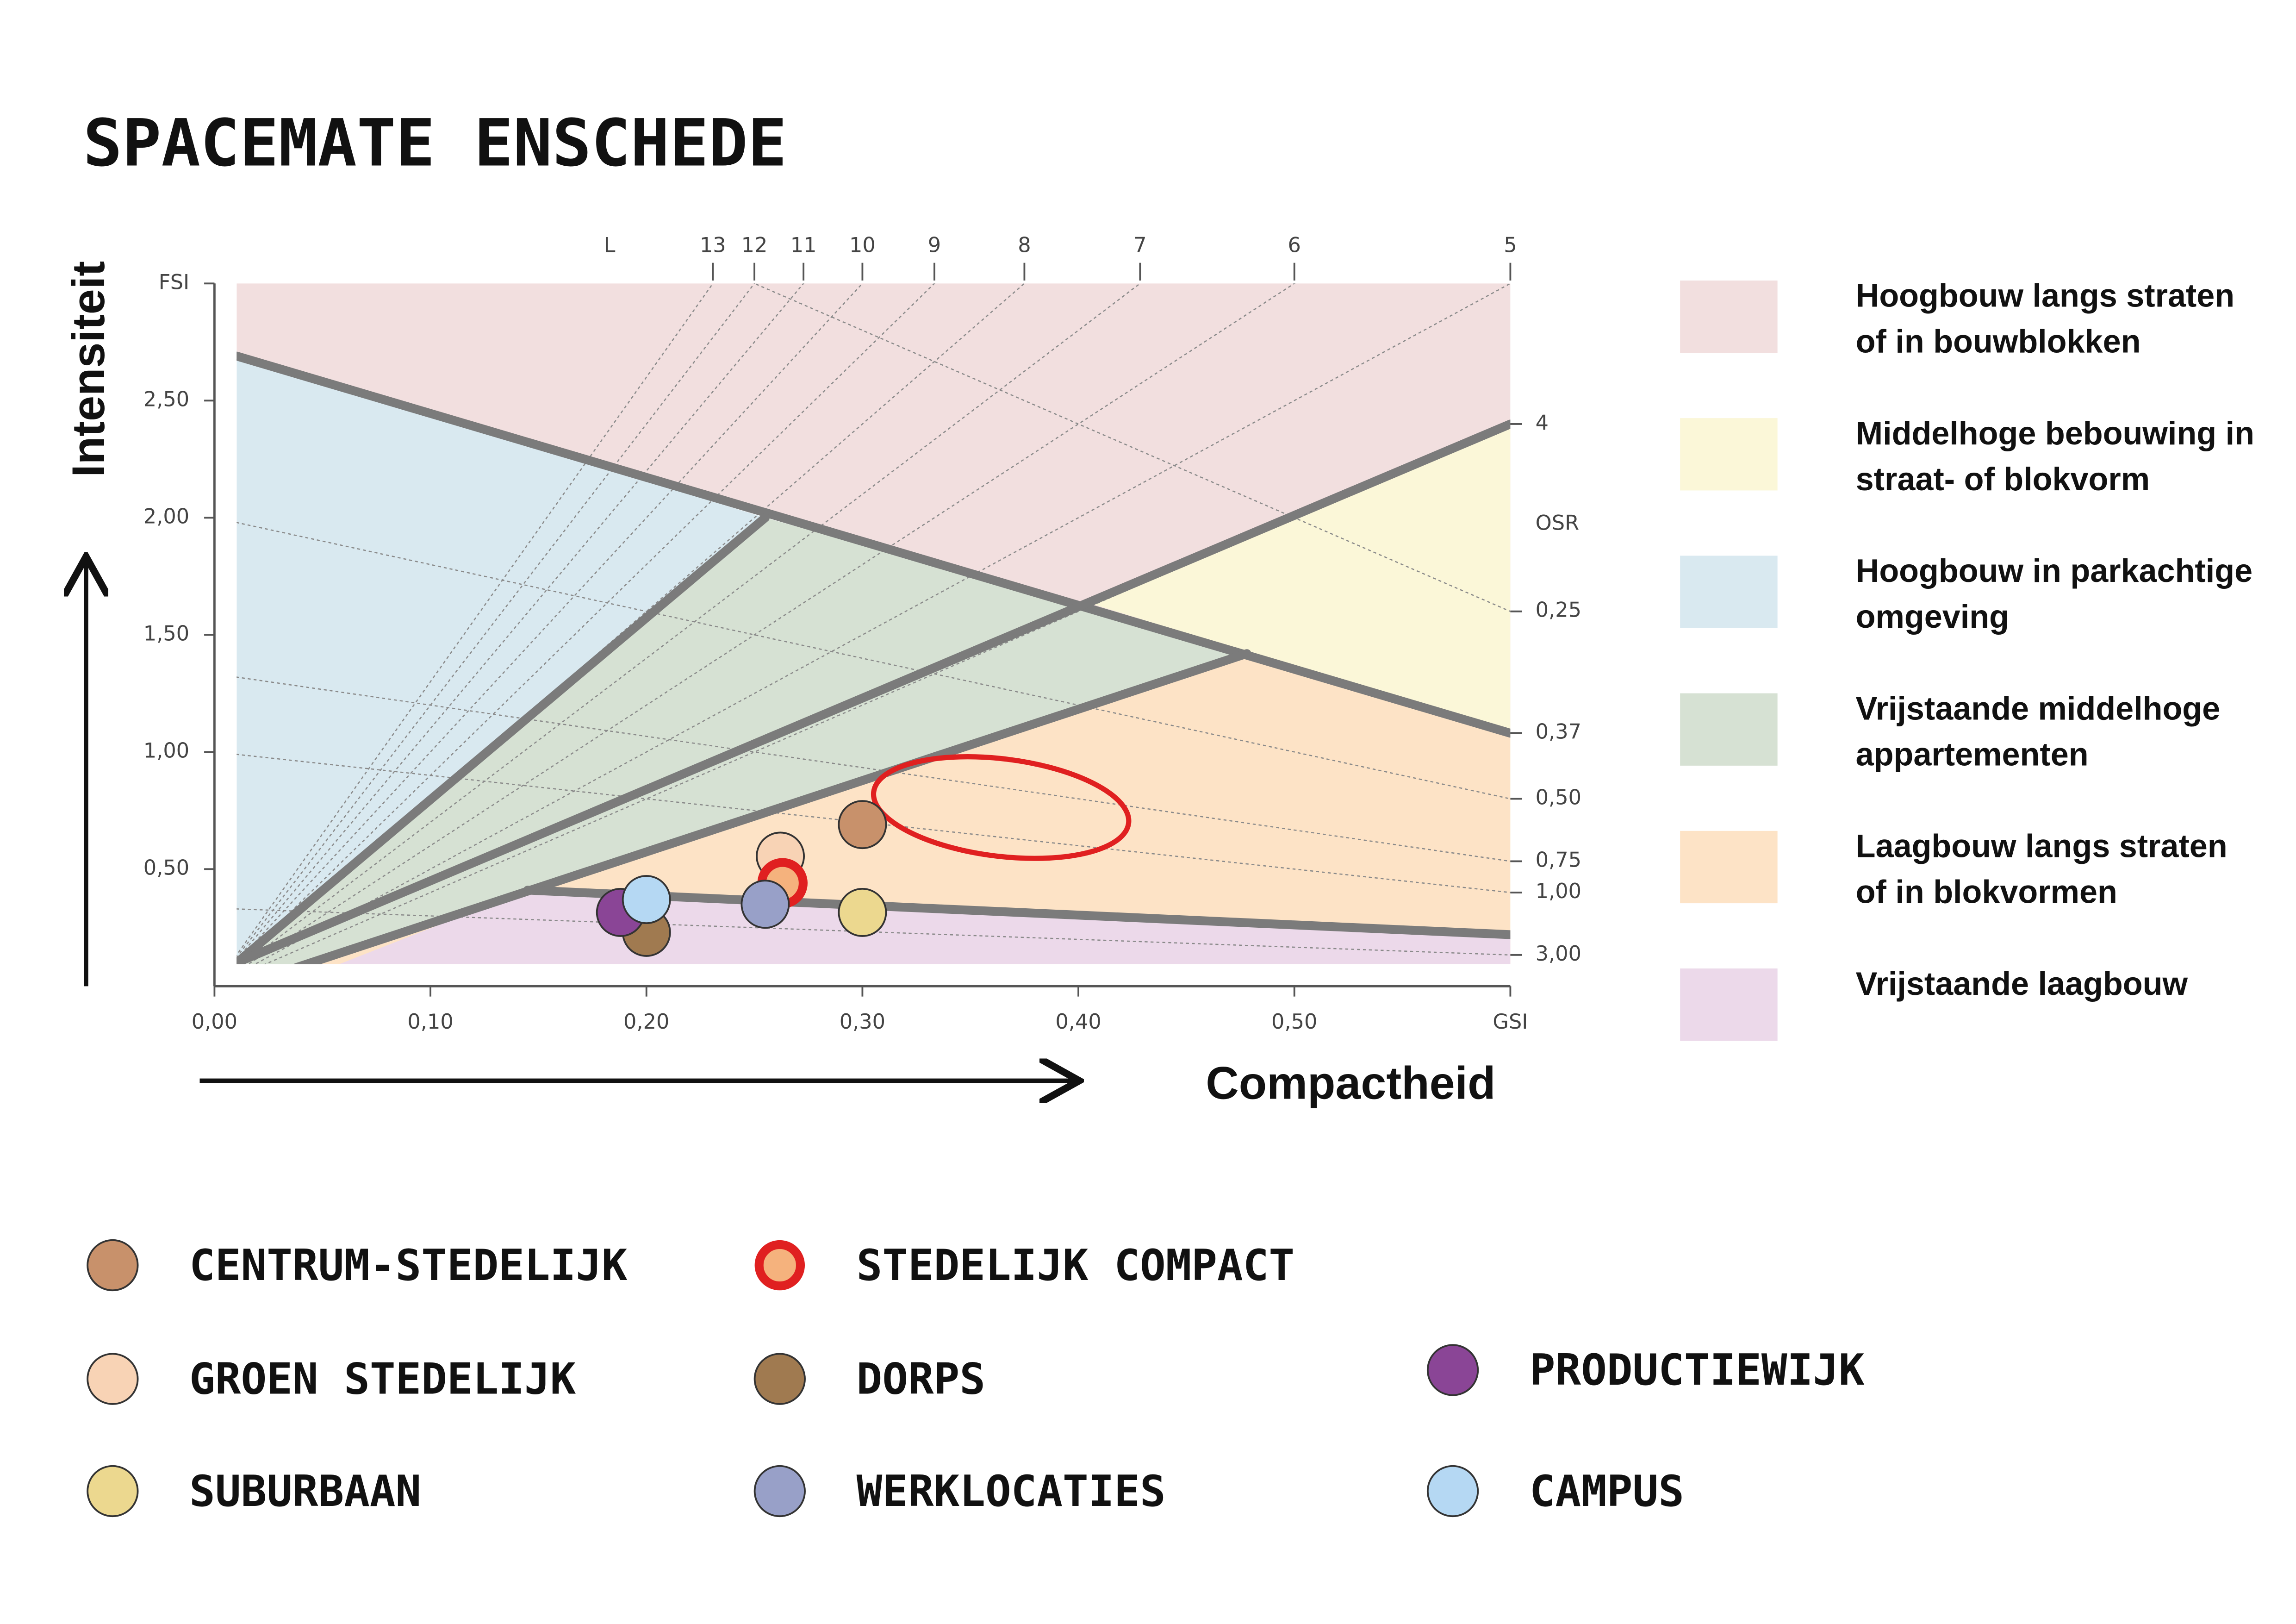 The image size is (2296, 1624). Describe the element at coordinates (741, 878) in the screenshot. I see `marks` at that location.